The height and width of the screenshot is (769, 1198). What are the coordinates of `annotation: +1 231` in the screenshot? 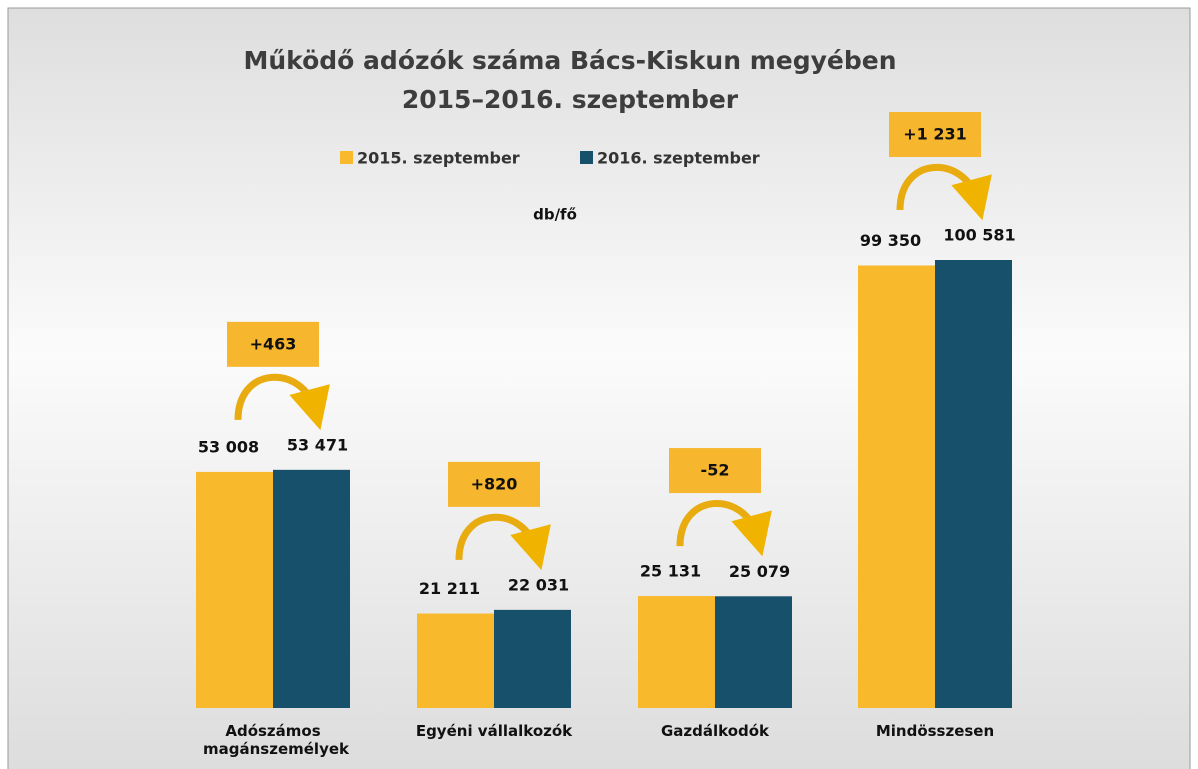 It's located at (935, 134).